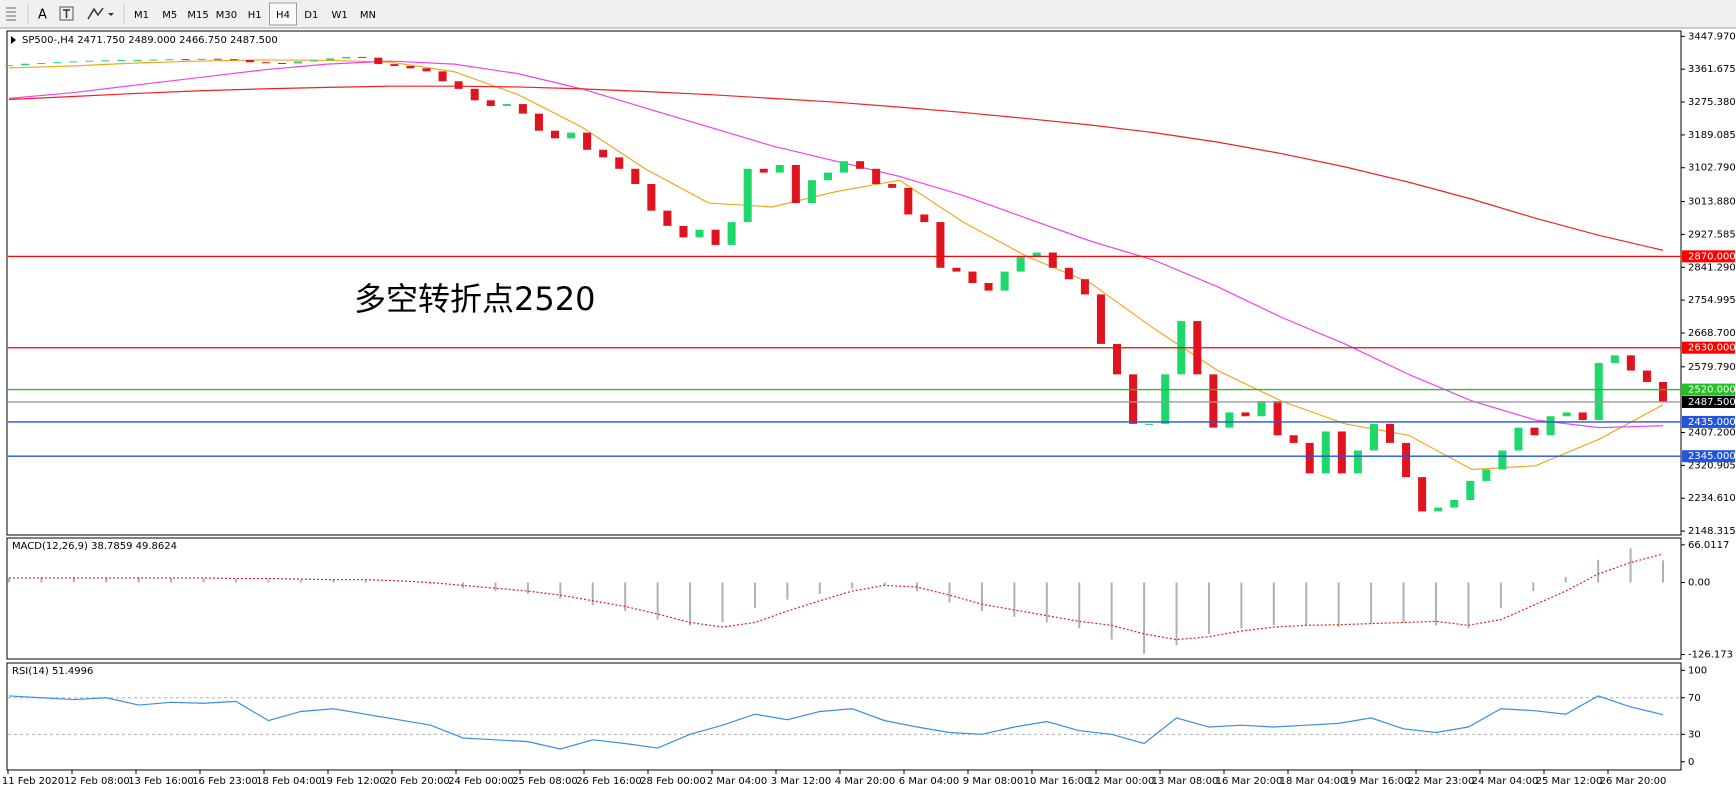 This screenshot has height=792, width=1736. What do you see at coordinates (1712, 390) in the screenshot?
I see `price-tag-label: 2520.000` at bounding box center [1712, 390].